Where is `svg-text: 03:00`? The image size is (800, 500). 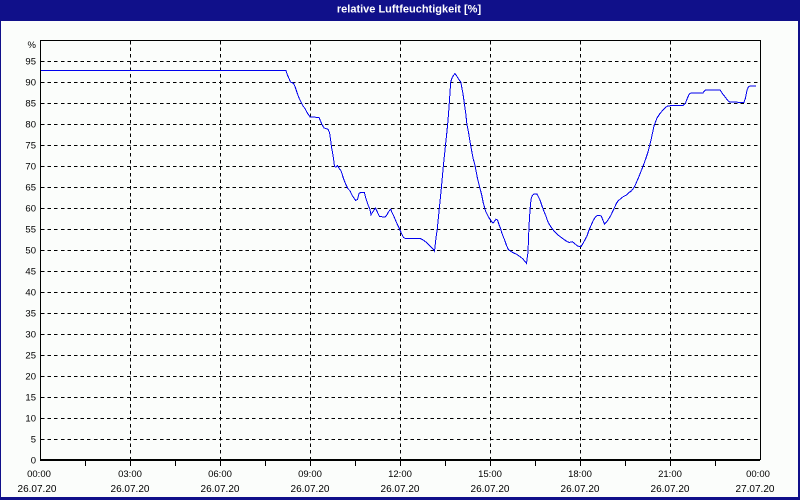
svg-text: 03:00 is located at coordinates (130, 474).